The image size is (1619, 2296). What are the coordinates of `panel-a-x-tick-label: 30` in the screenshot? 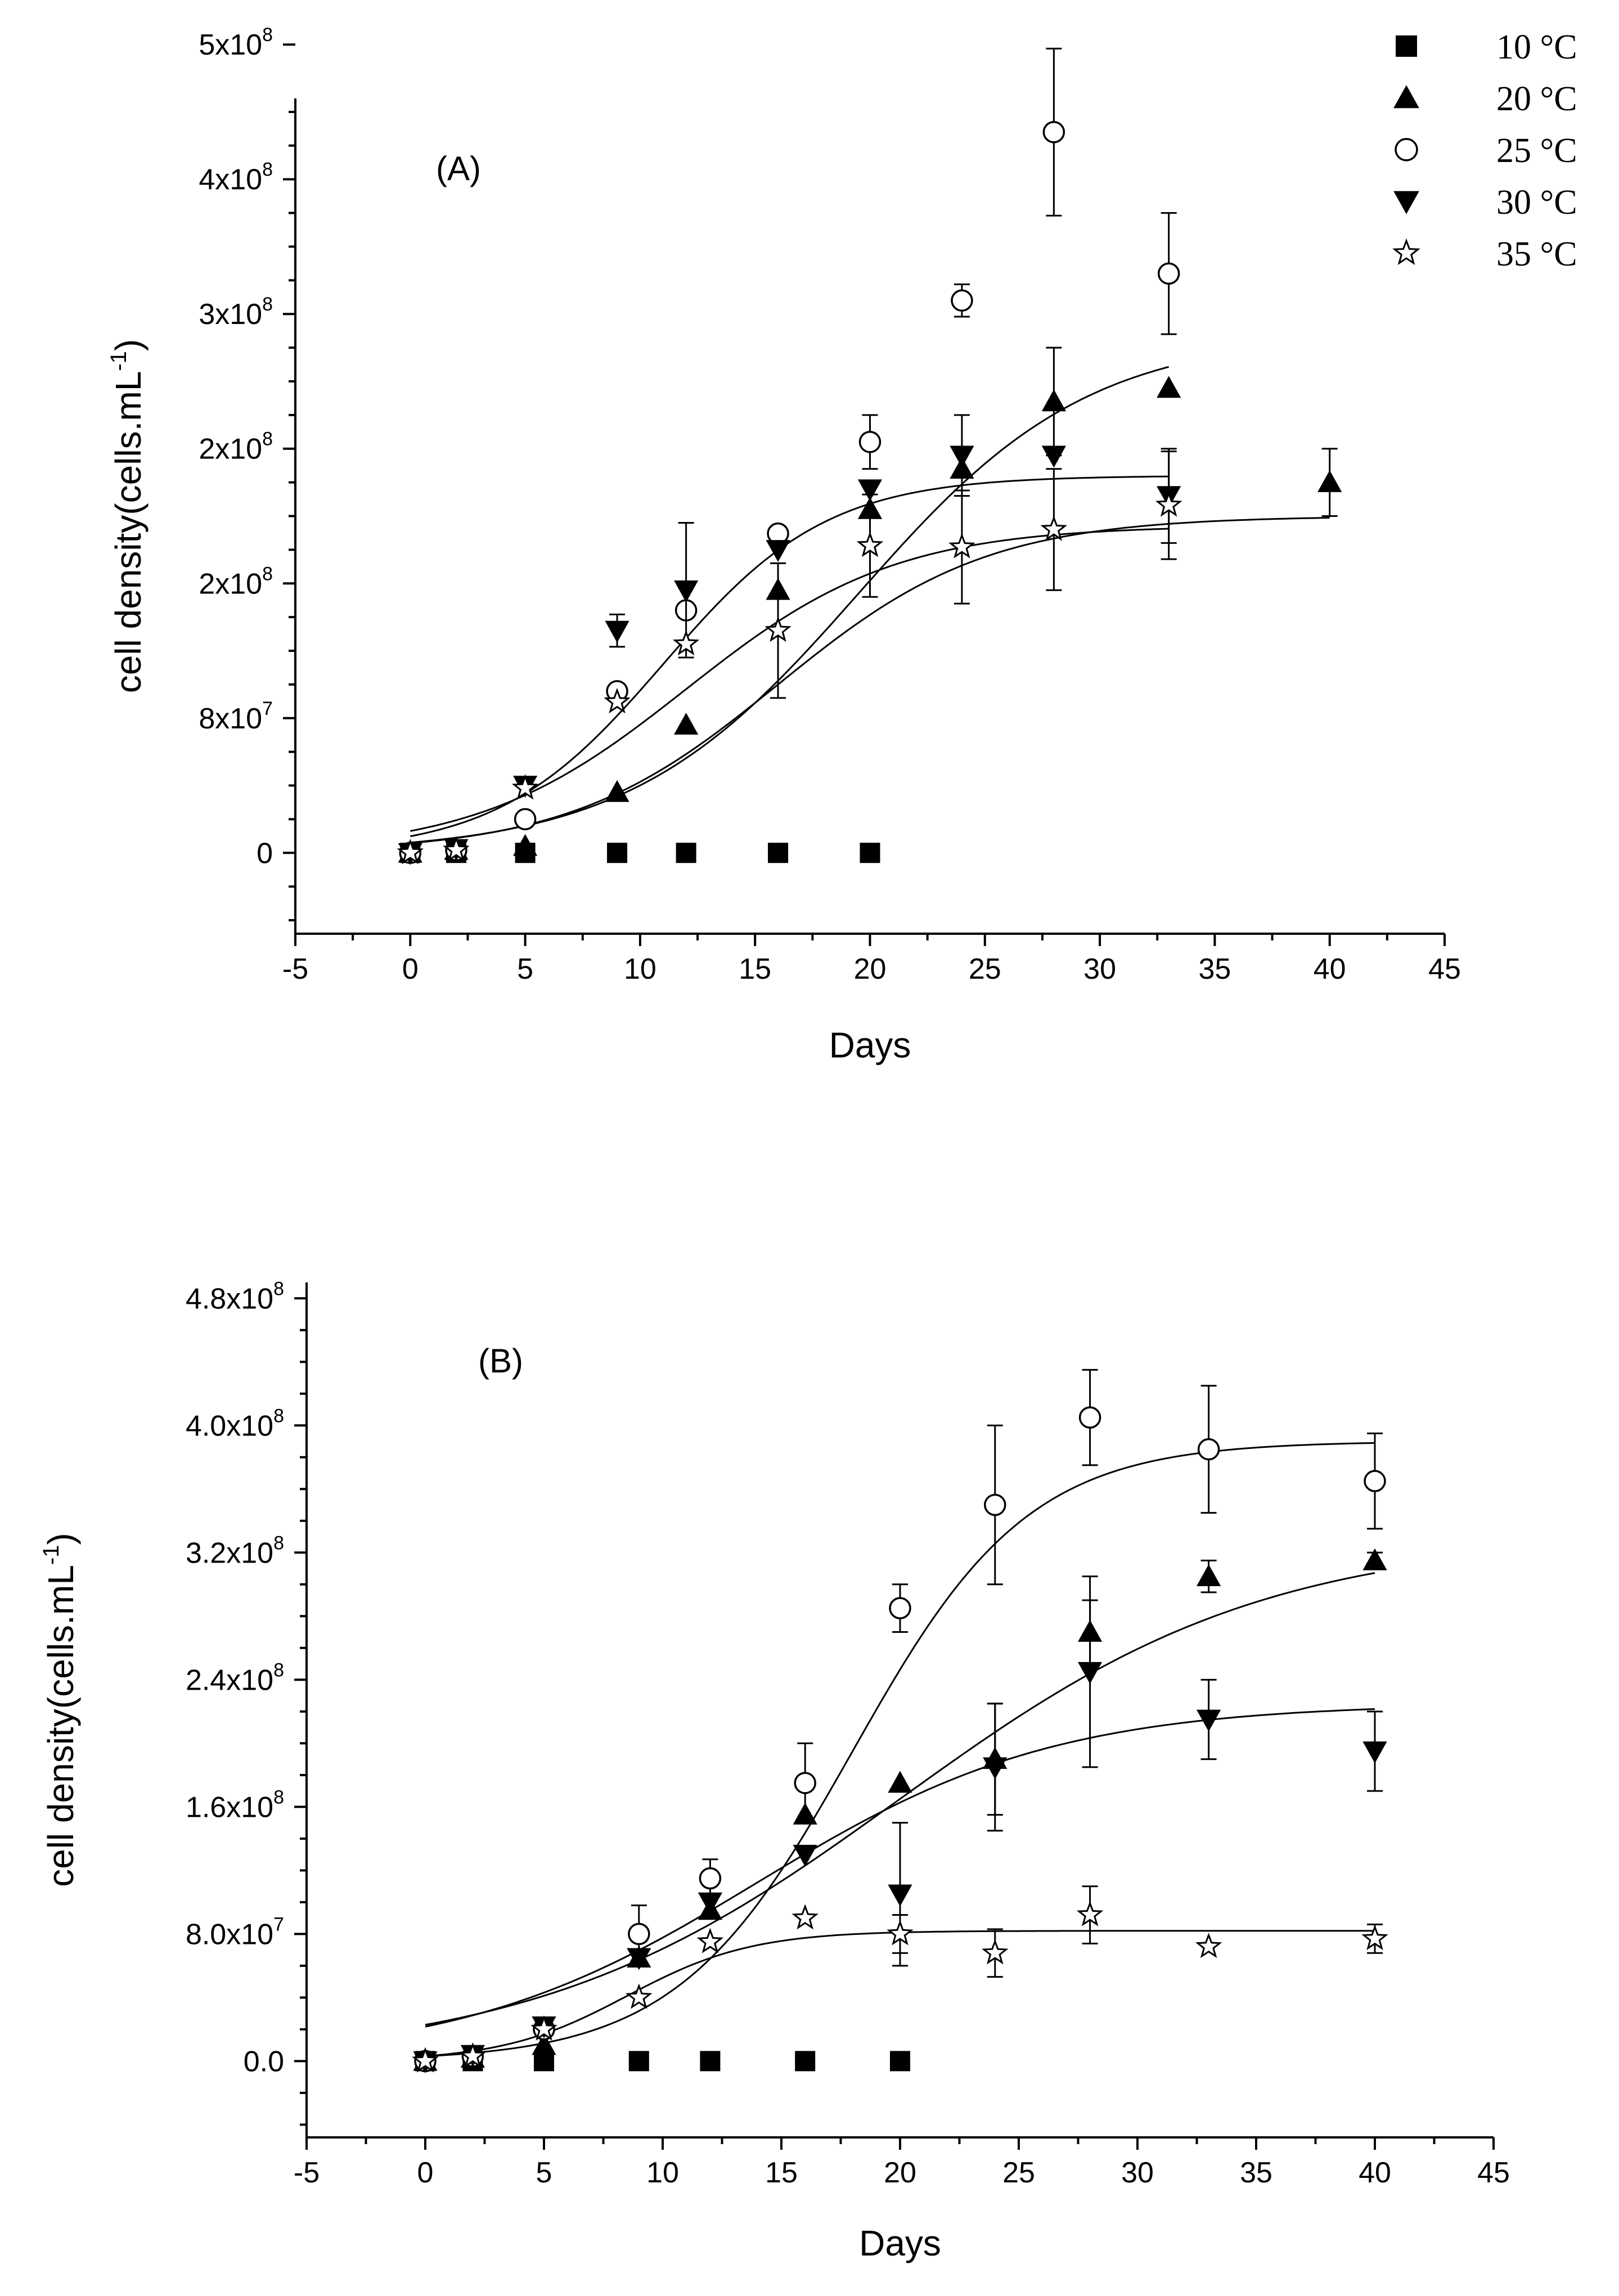 It's located at (1099, 969).